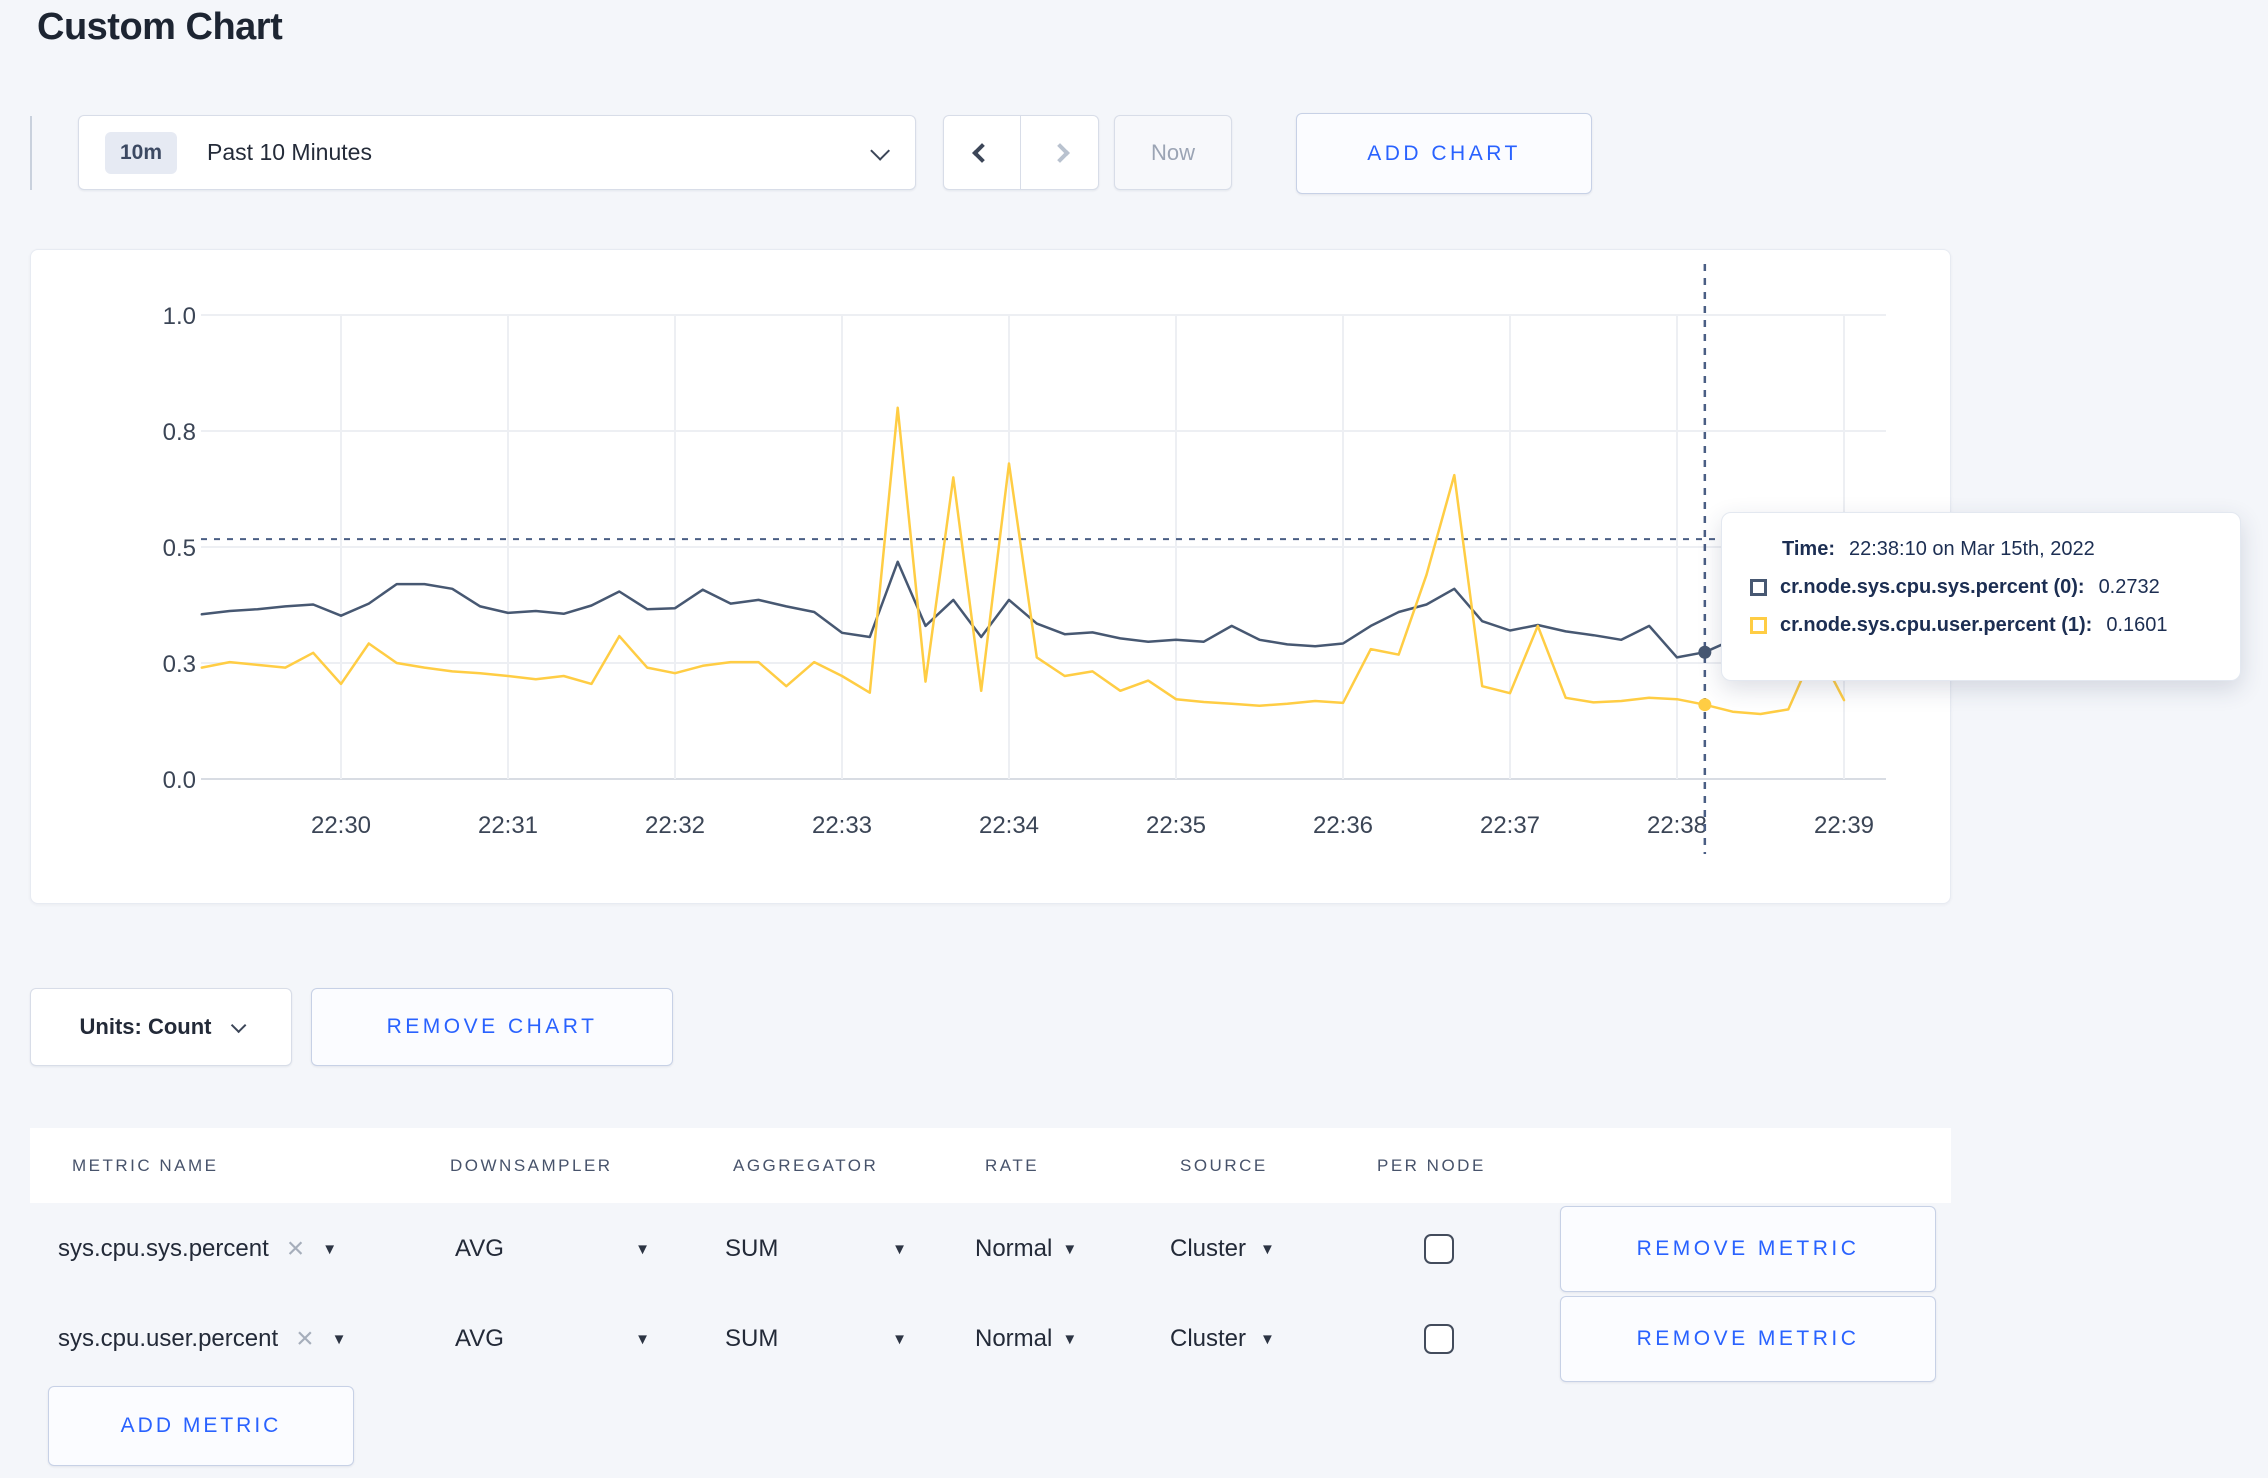 The height and width of the screenshot is (1478, 2268). I want to click on svg-text: 22:37, so click(1510, 825).